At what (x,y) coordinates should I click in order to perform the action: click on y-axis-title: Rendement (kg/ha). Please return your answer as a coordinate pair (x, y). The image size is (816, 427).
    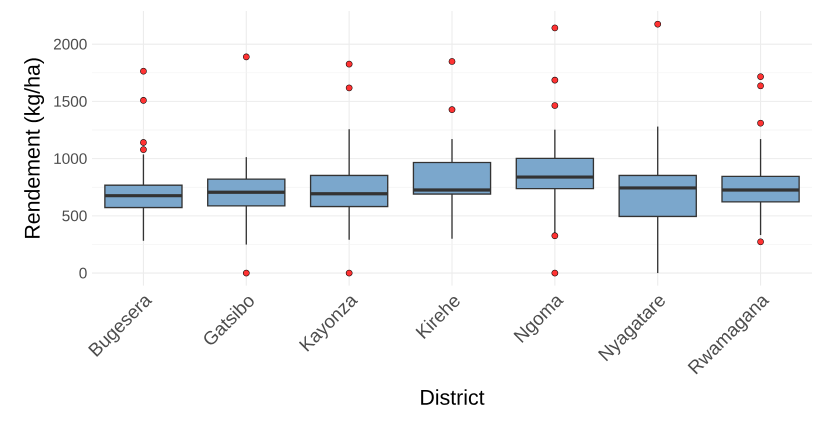
    Looking at the image, I should click on (34, 148).